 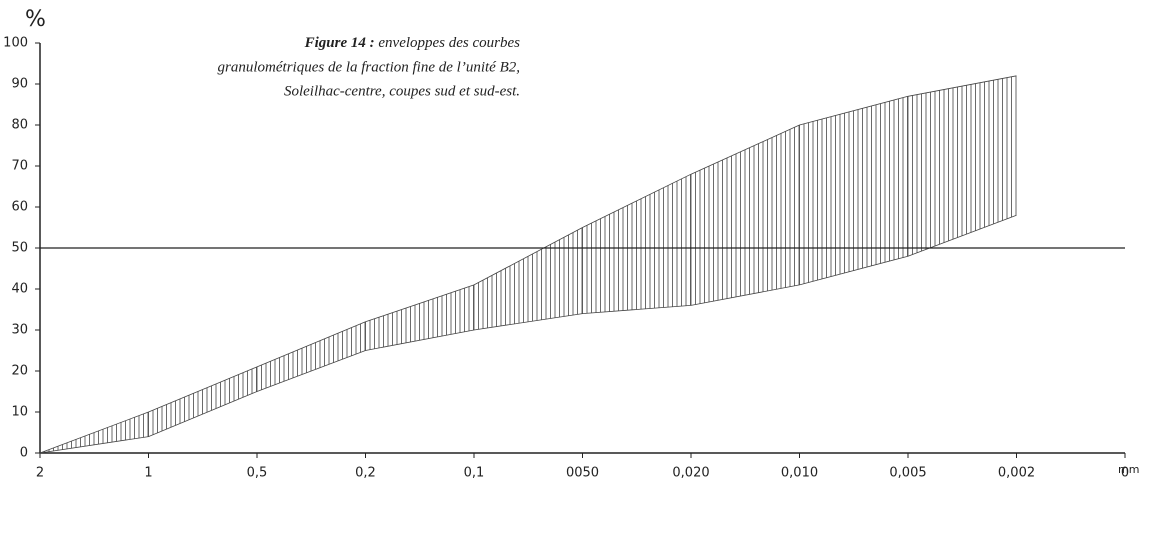 What do you see at coordinates (799, 473) in the screenshot?
I see `x-tick-label: 0,010` at bounding box center [799, 473].